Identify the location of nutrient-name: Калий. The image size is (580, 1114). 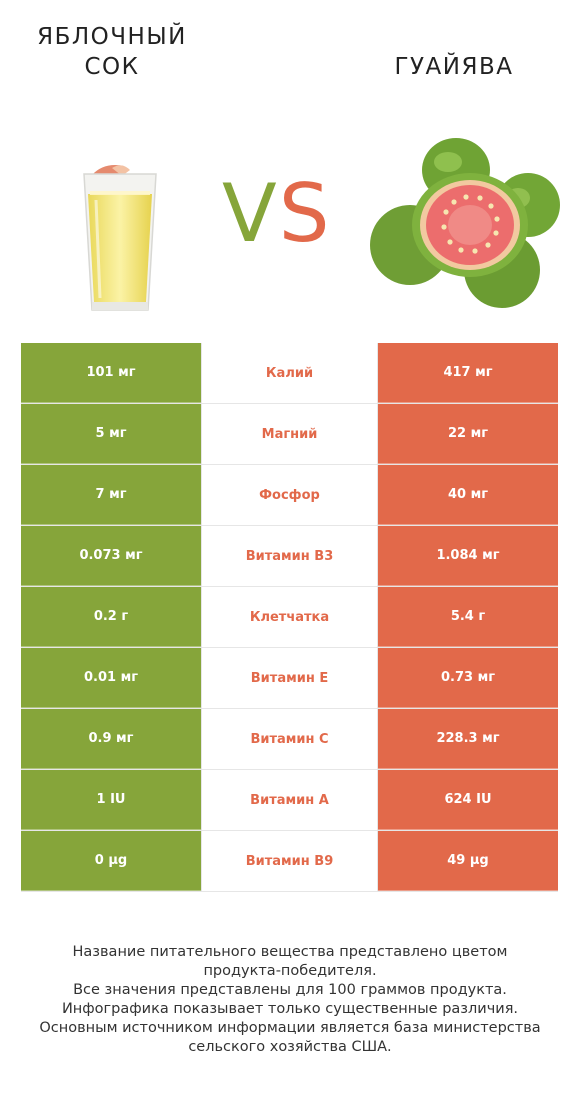
(289, 373).